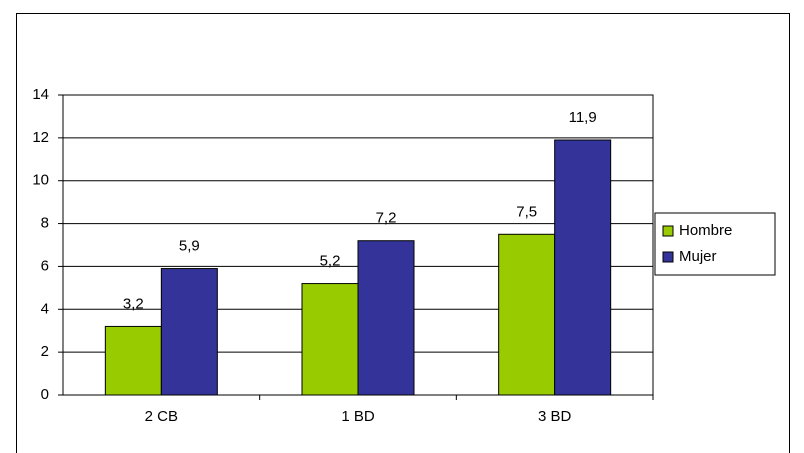 This screenshot has width=804, height=453. Describe the element at coordinates (526, 211) in the screenshot. I see `value-label: 7,5` at that location.